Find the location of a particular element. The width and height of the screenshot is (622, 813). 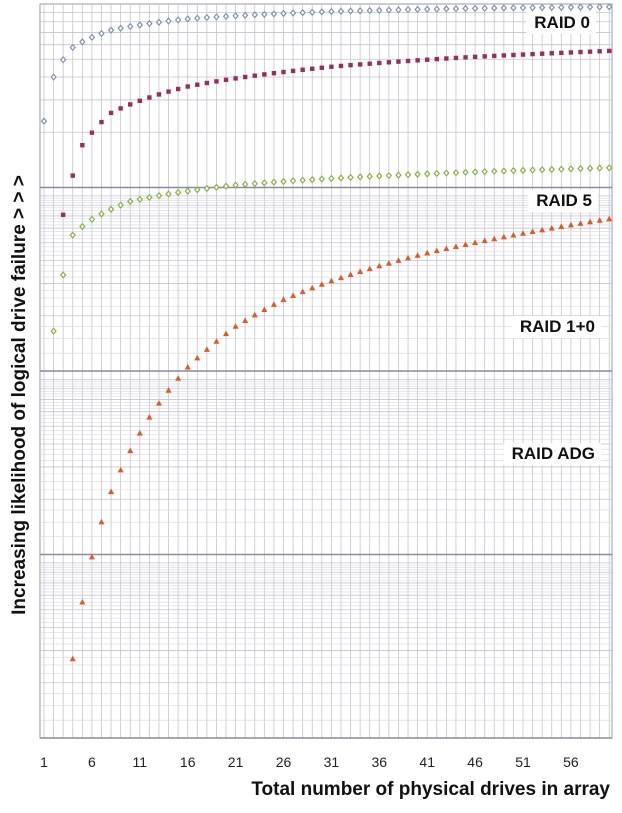

series-label: RAID ADG is located at coordinates (553, 453).